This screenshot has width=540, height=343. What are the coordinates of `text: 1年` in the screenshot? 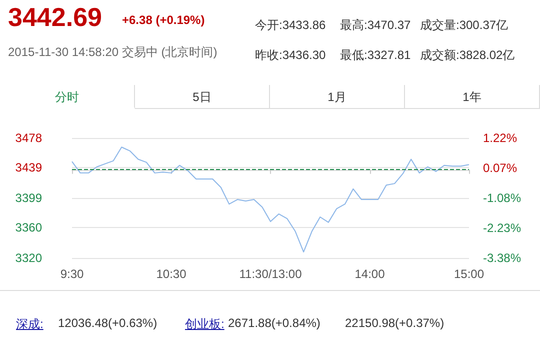 It's located at (472, 97).